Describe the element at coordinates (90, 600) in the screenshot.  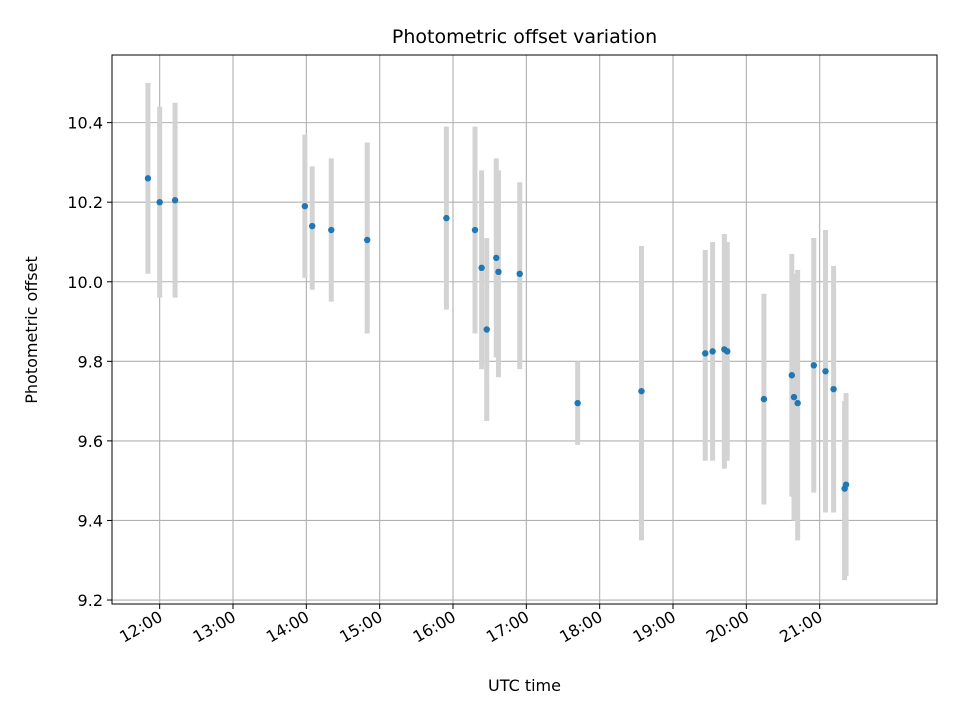
I see `y-tick-label: 9.2` at that location.